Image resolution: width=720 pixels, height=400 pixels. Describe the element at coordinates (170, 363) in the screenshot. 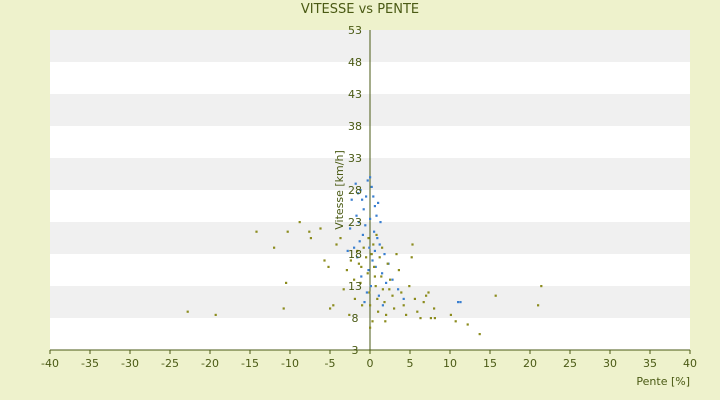

I see `x-tick-label: -25` at that location.